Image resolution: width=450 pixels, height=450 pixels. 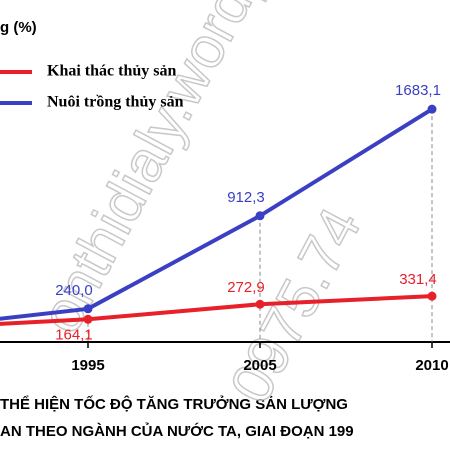 What do you see at coordinates (216, 310) in the screenshot?
I see `line` at bounding box center [216, 310].